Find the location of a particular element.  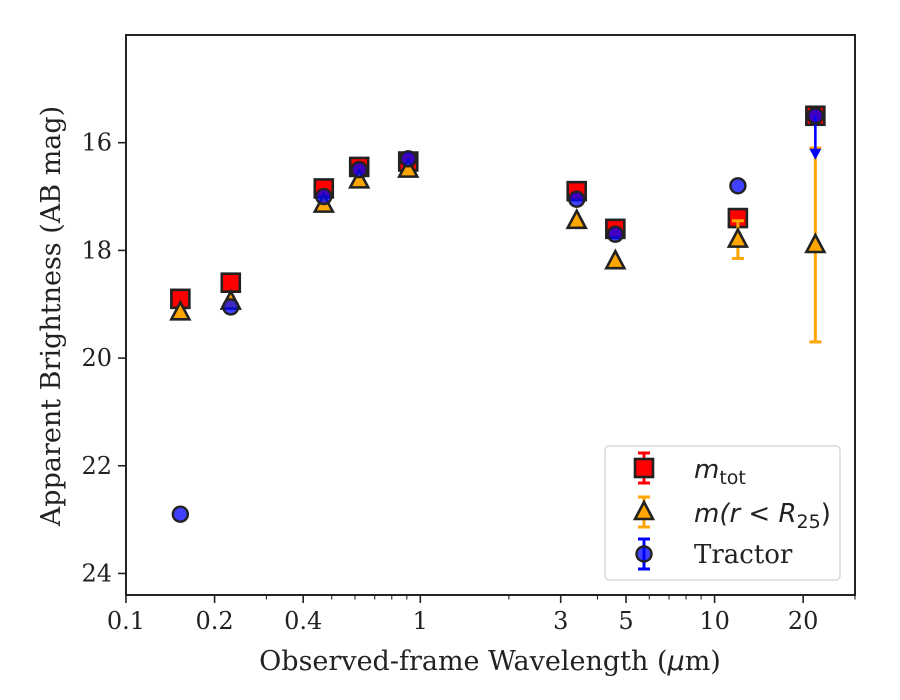

legend-label-mr25-close: ) is located at coordinates (826, 514).